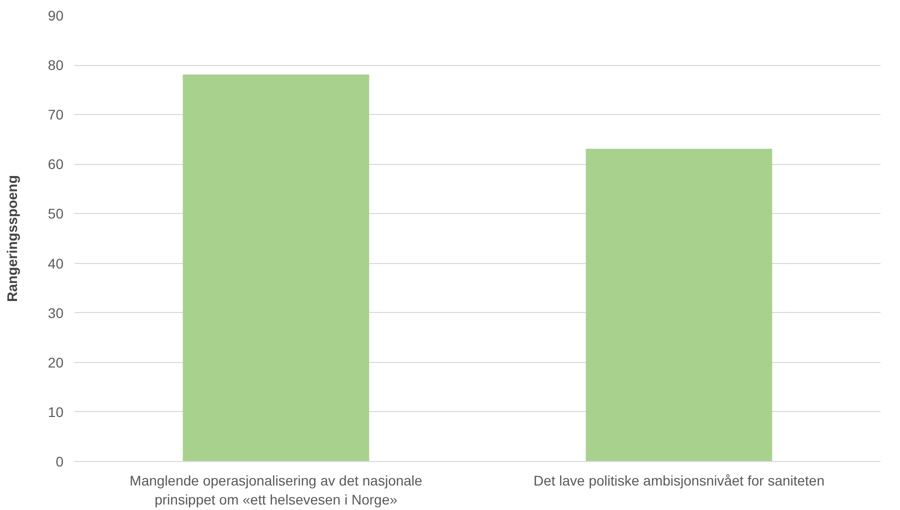  I want to click on x-tick-label: Manglende operasjonalisering av det nasjonale prinsippet om «ett helsevesen i Norge», so click(276, 490).